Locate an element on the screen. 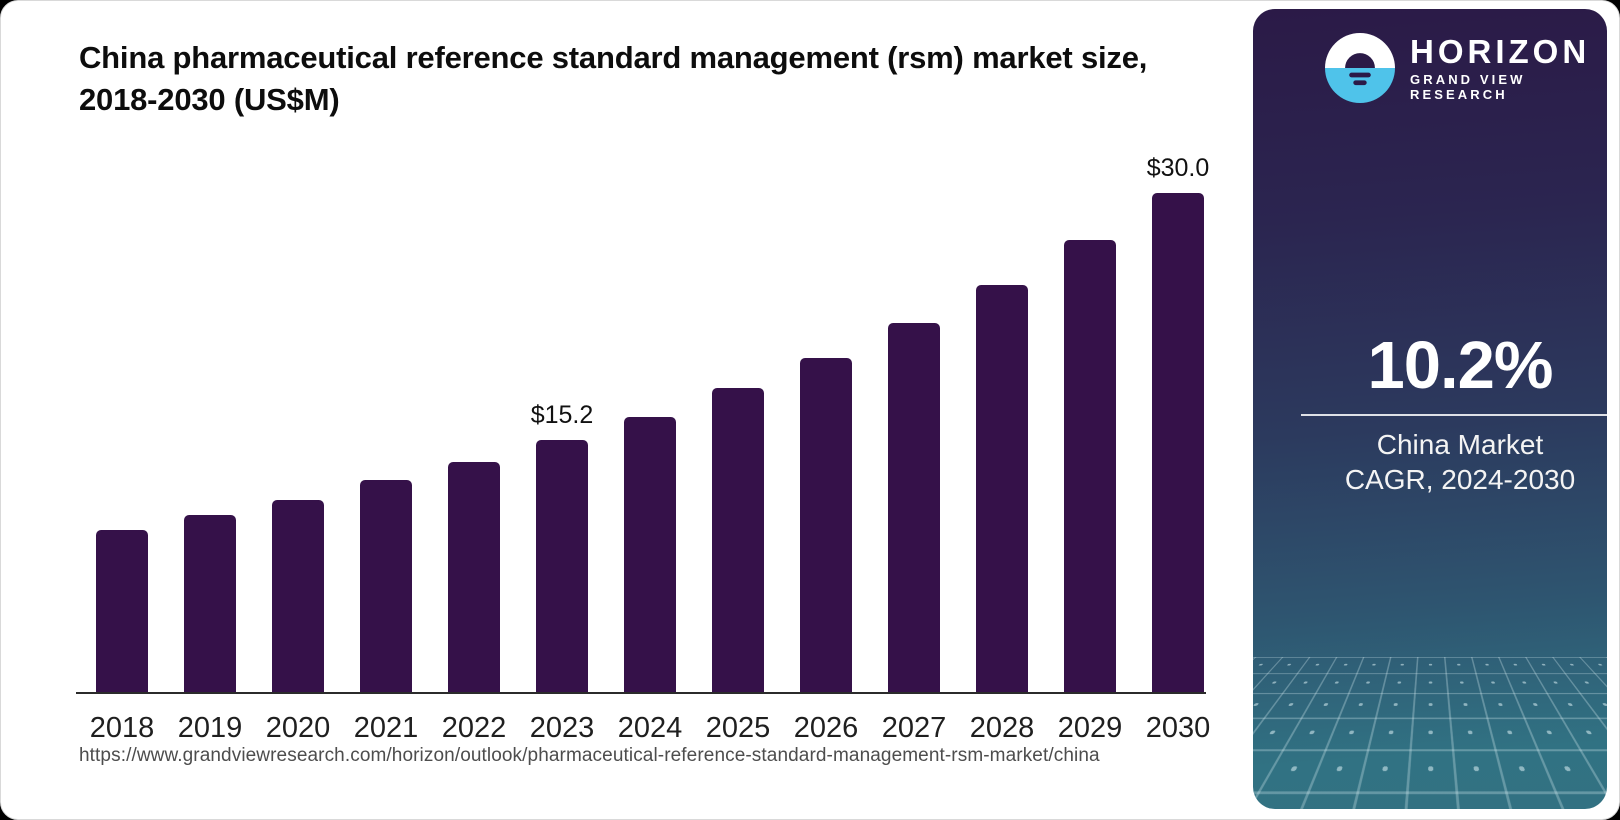  bar-group-2021: 2021 is located at coordinates (386, 442).